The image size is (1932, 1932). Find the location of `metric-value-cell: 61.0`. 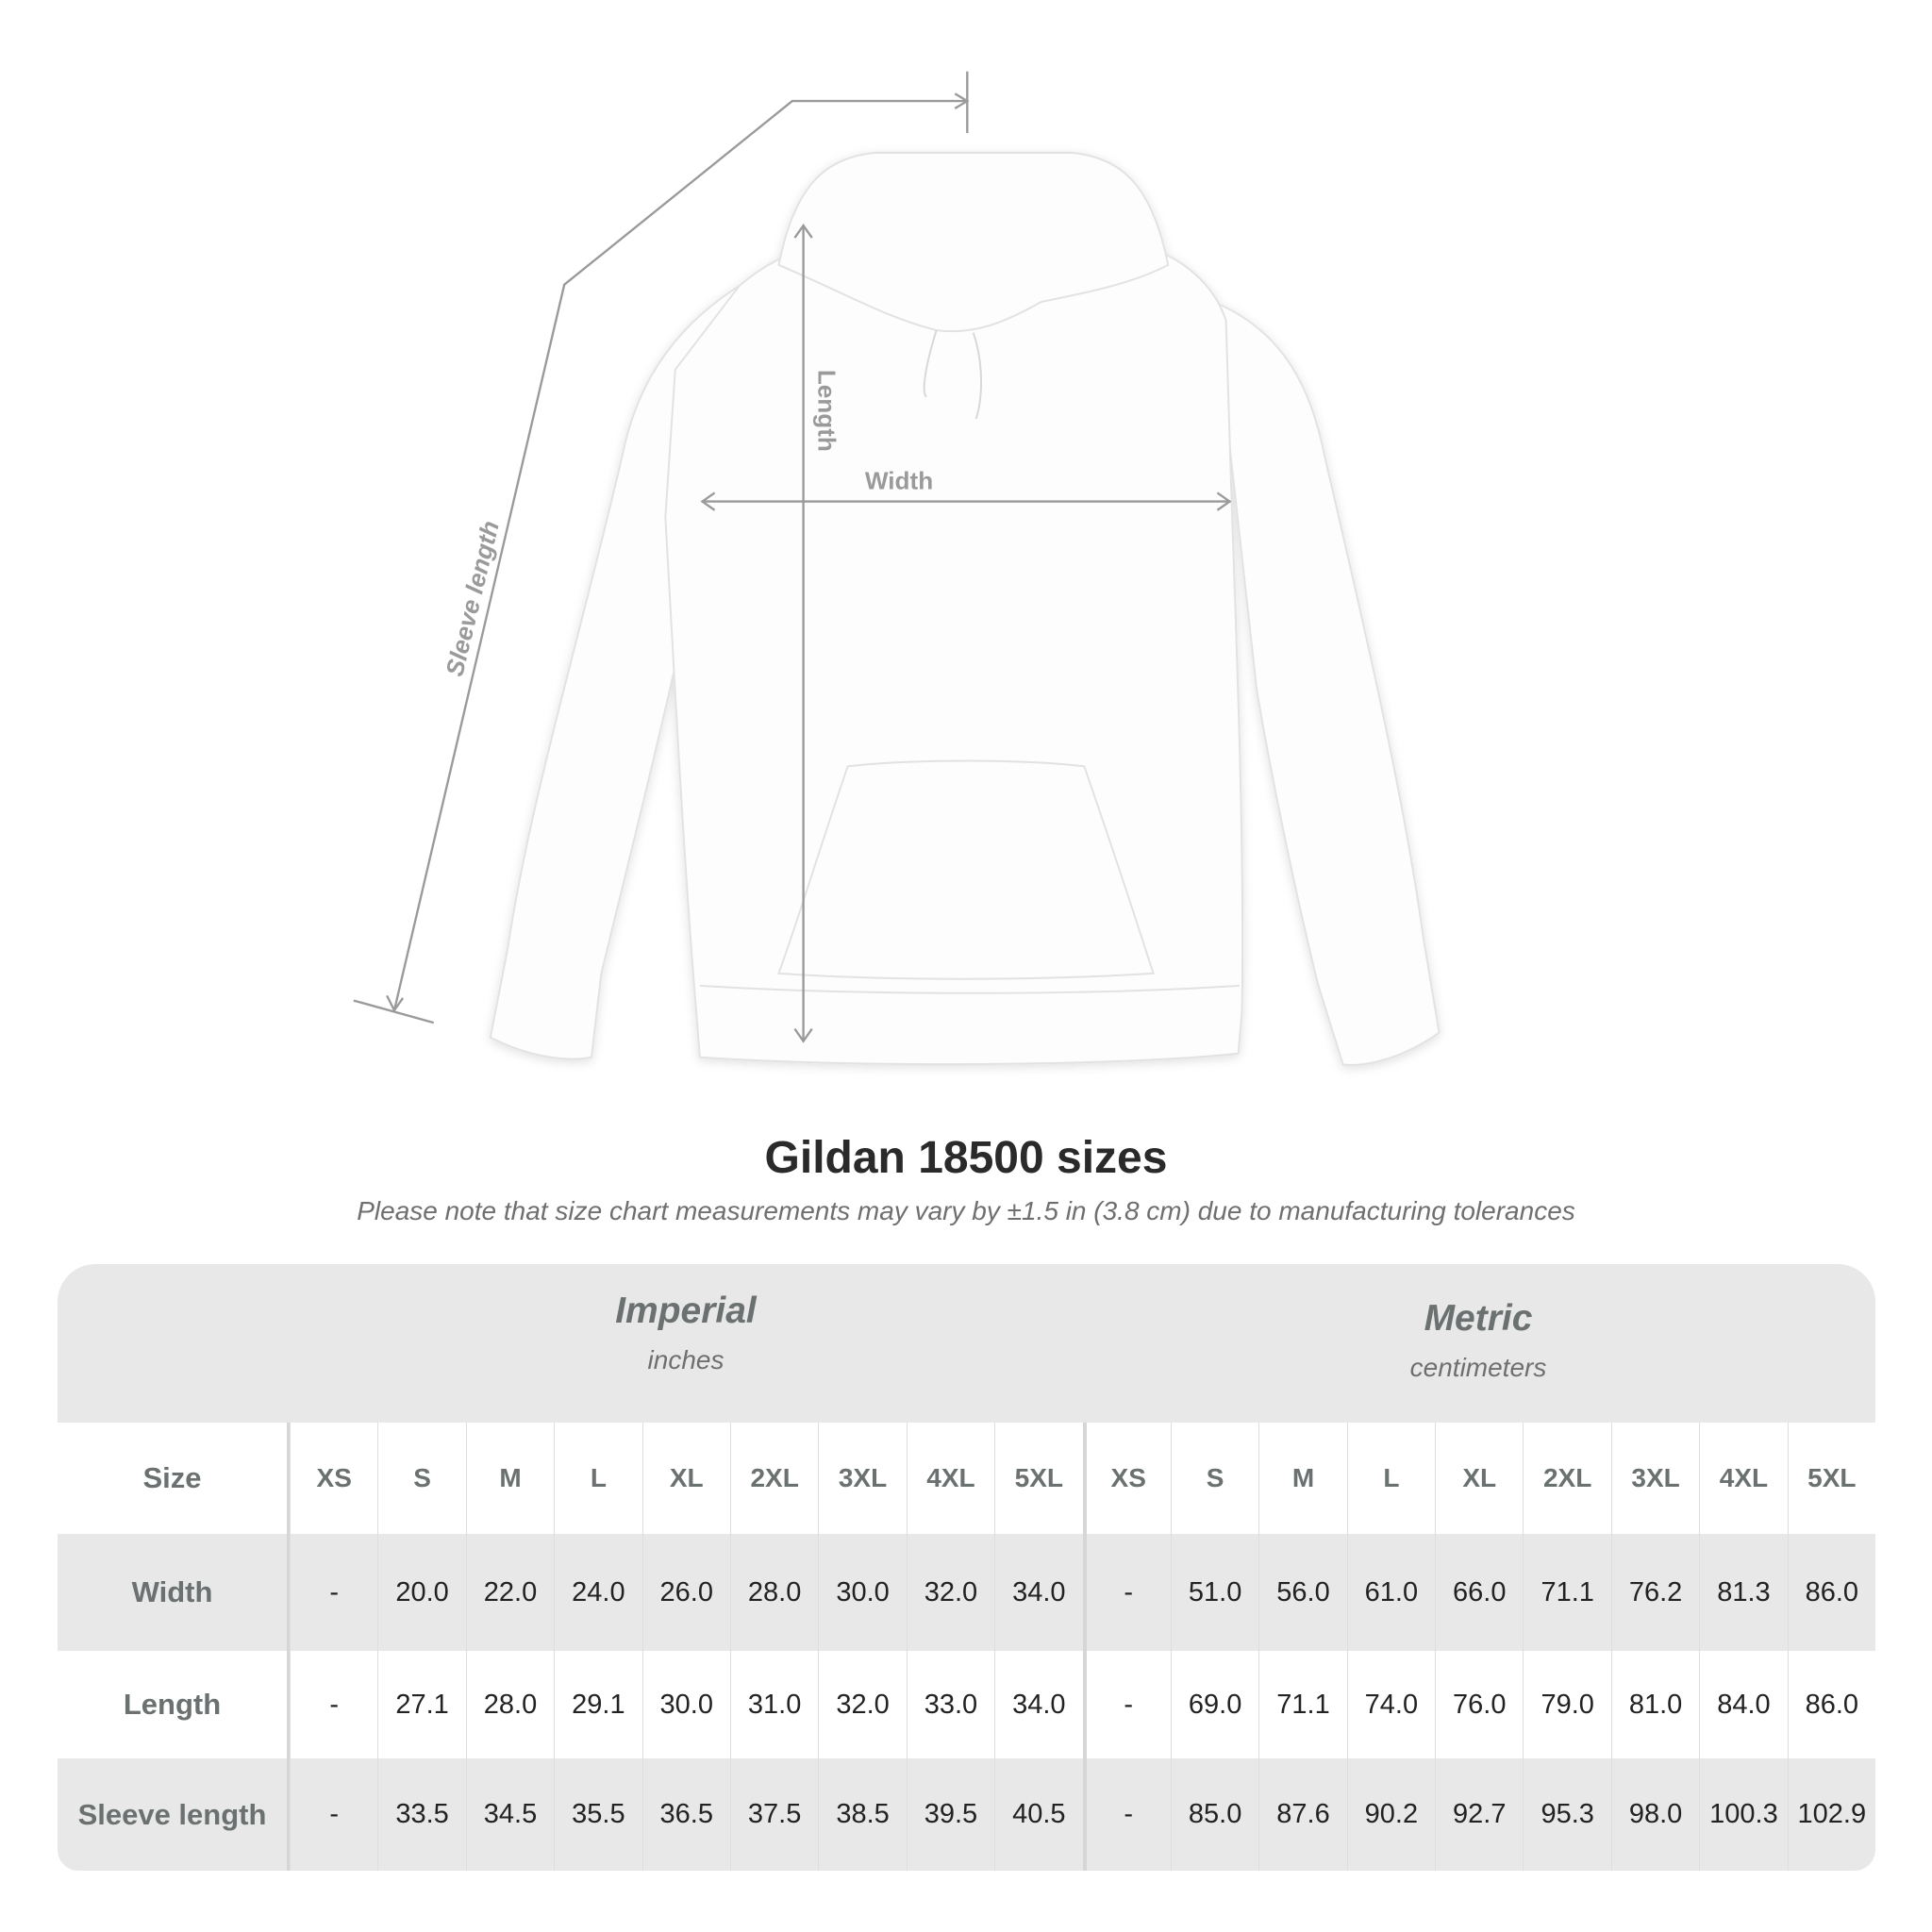

metric-value-cell: 61.0 is located at coordinates (1390, 1593).